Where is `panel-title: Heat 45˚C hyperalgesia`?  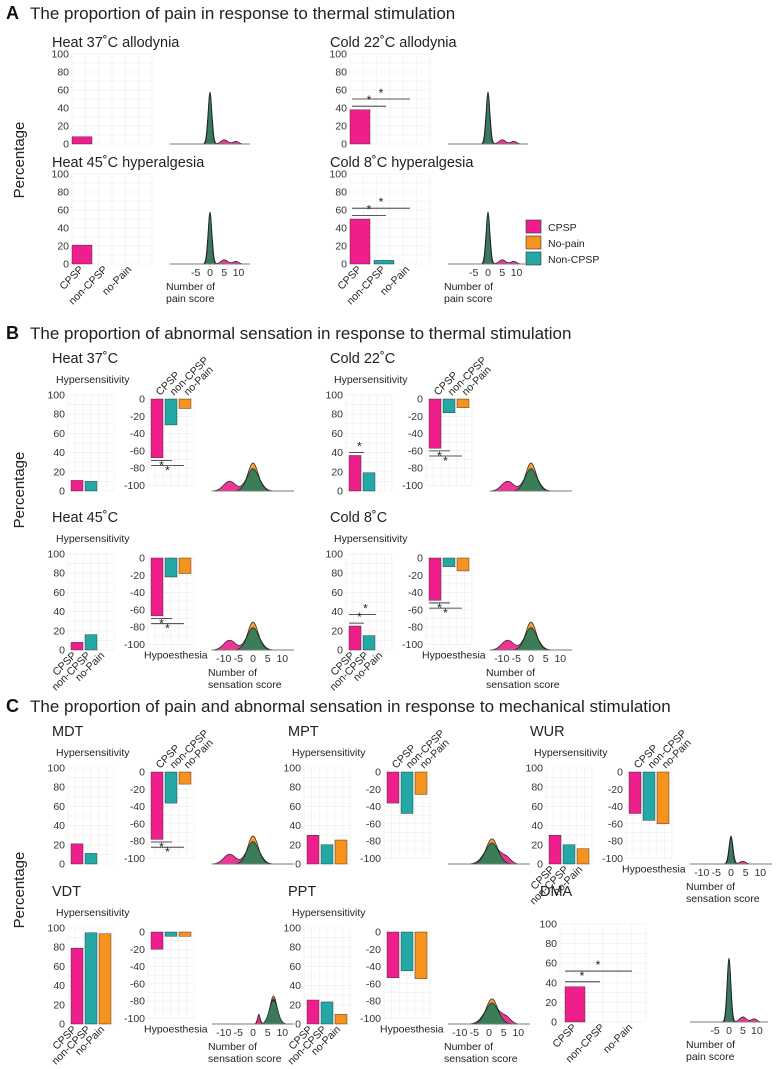 panel-title: Heat 45˚C hyperalgesia is located at coordinates (128, 163).